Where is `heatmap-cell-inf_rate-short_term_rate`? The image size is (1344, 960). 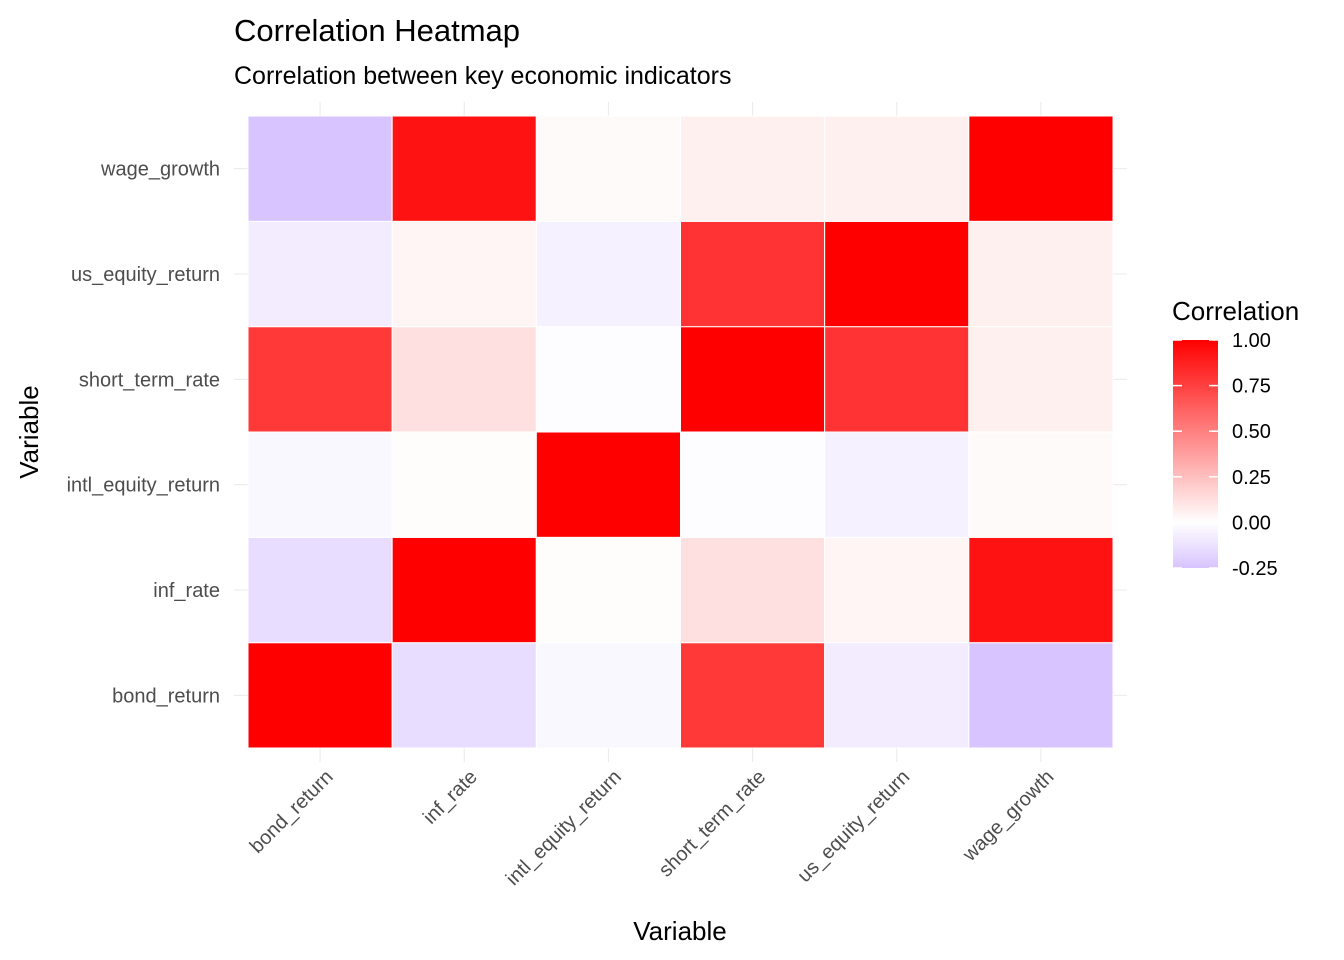
heatmap-cell-inf_rate-short_term_rate is located at coordinates (464, 379).